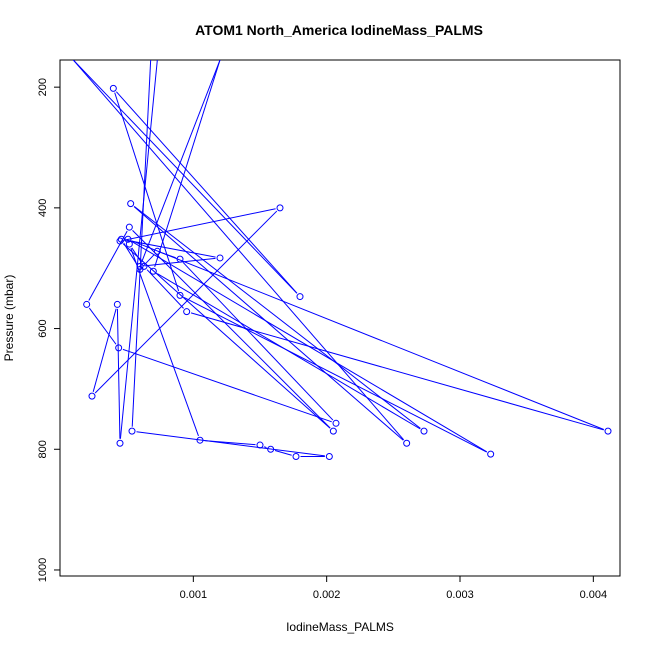  I want to click on y-tick-label: 800, so click(43, 449).